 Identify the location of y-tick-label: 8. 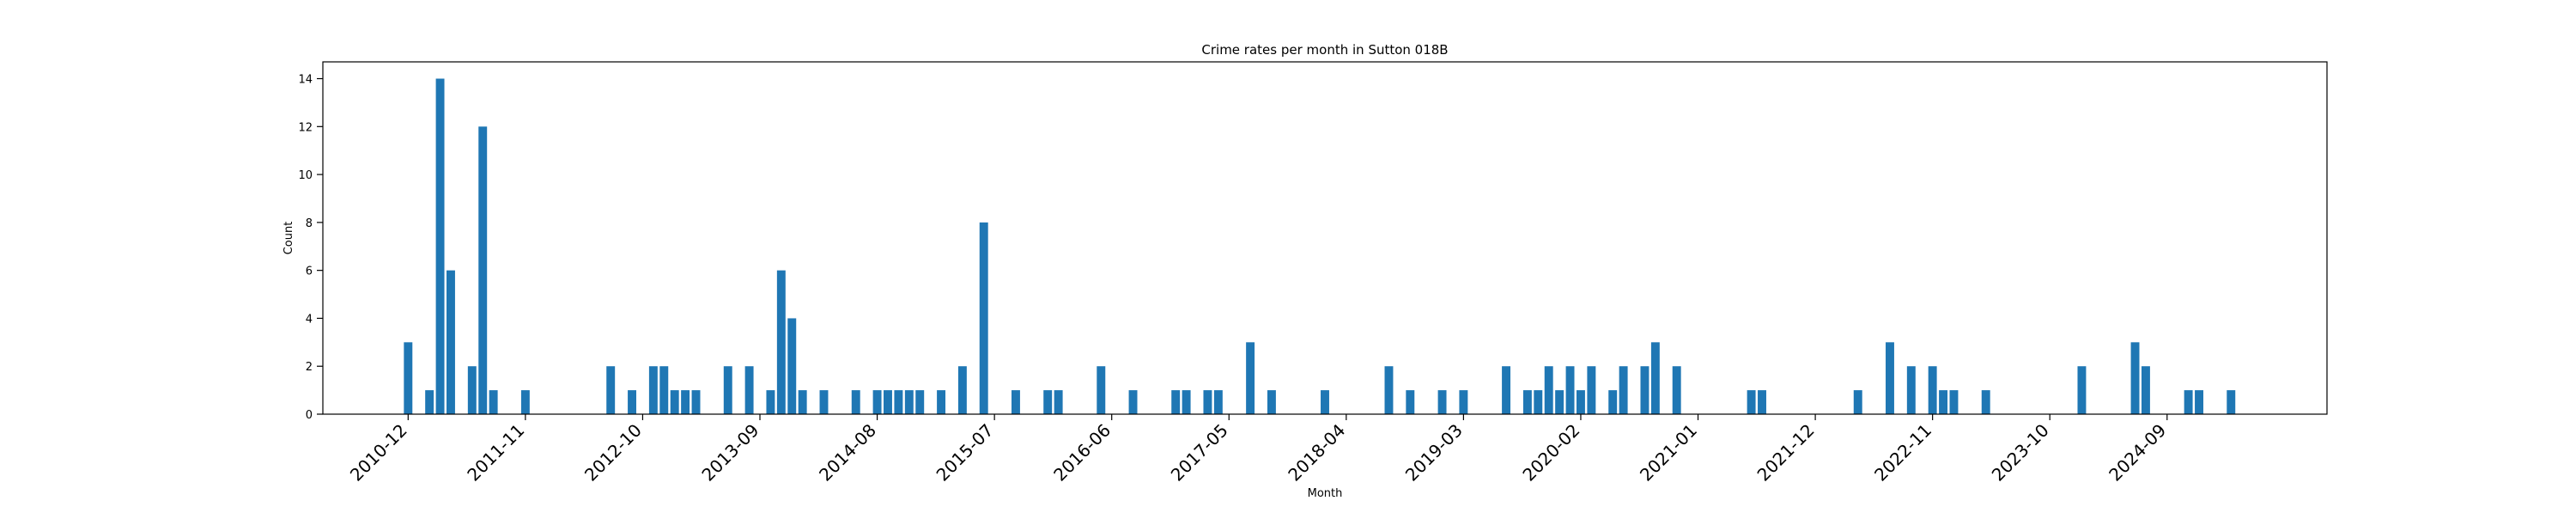
(310, 223).